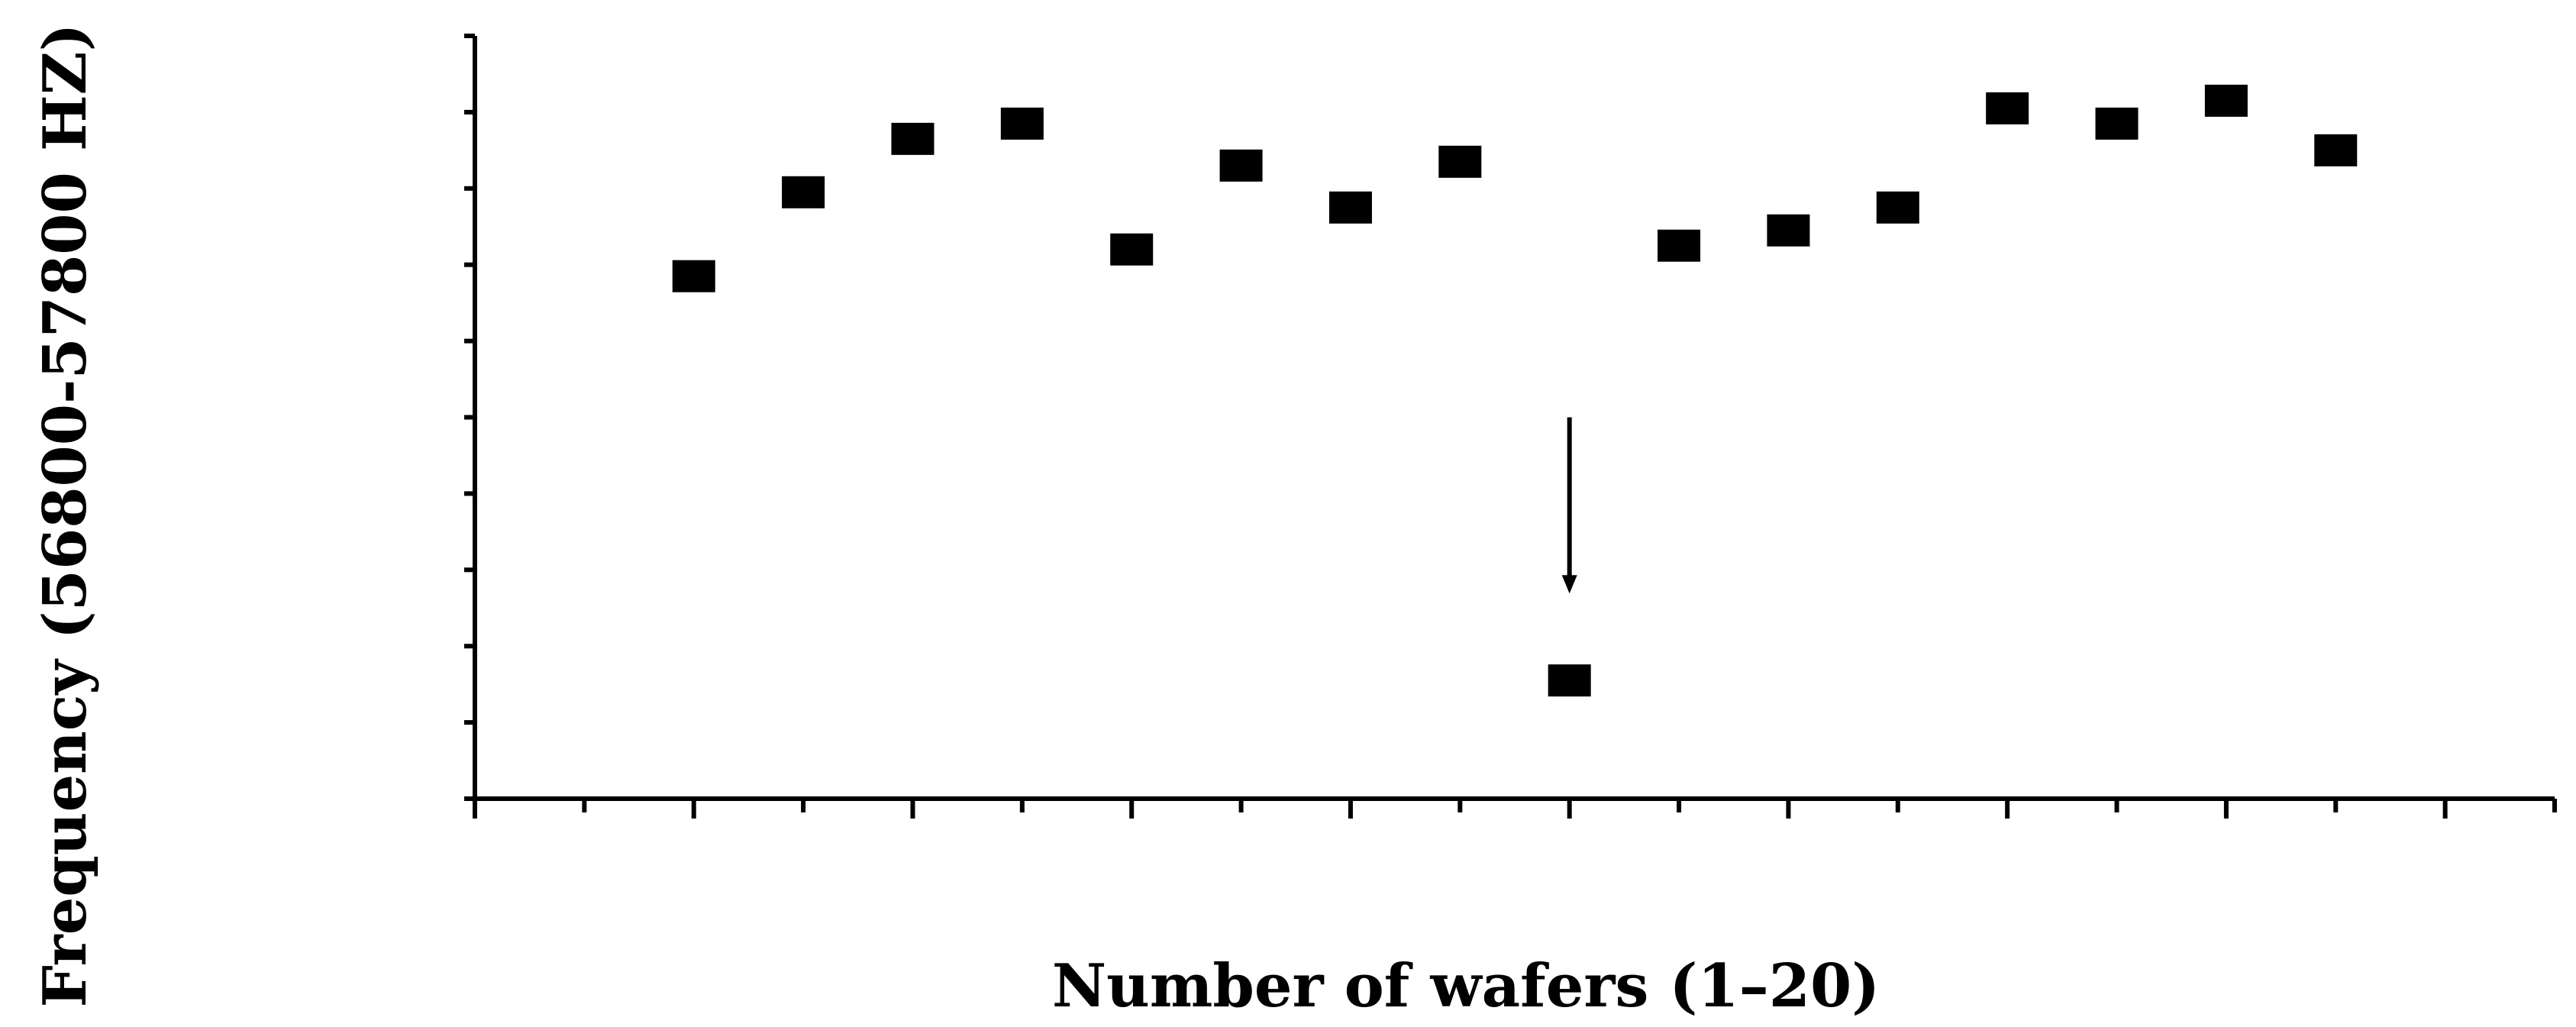  Describe the element at coordinates (1569, 505) in the screenshot. I see `annotations` at that location.